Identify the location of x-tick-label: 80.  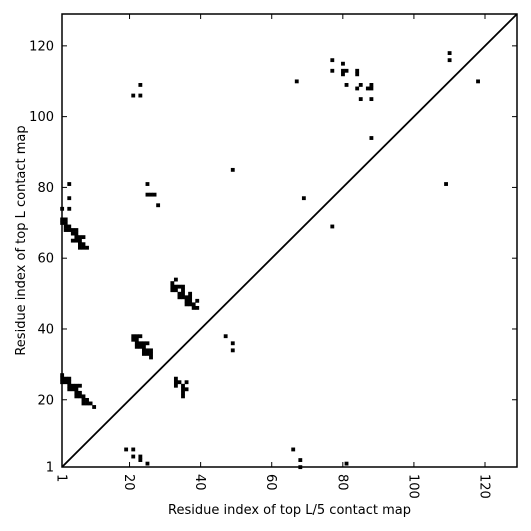
(341, 482).